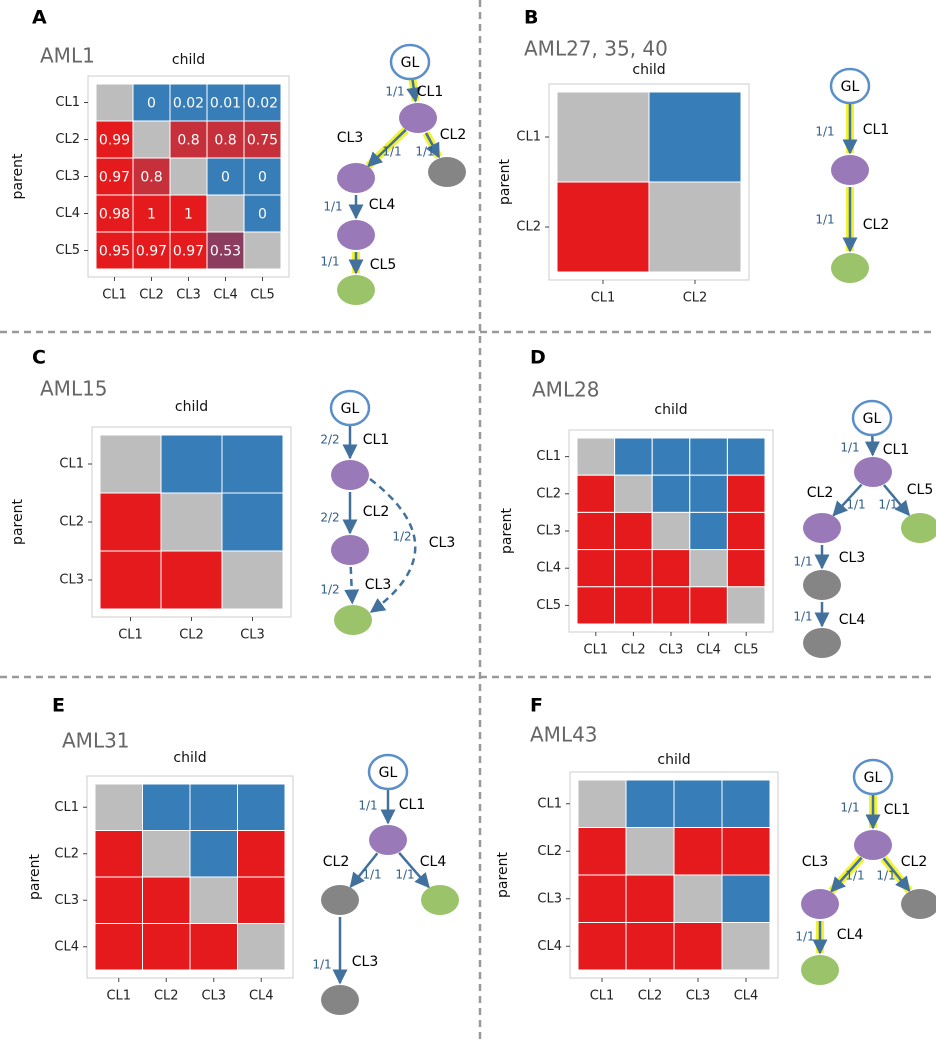  I want to click on cell-value: 0.8, so click(151, 178).